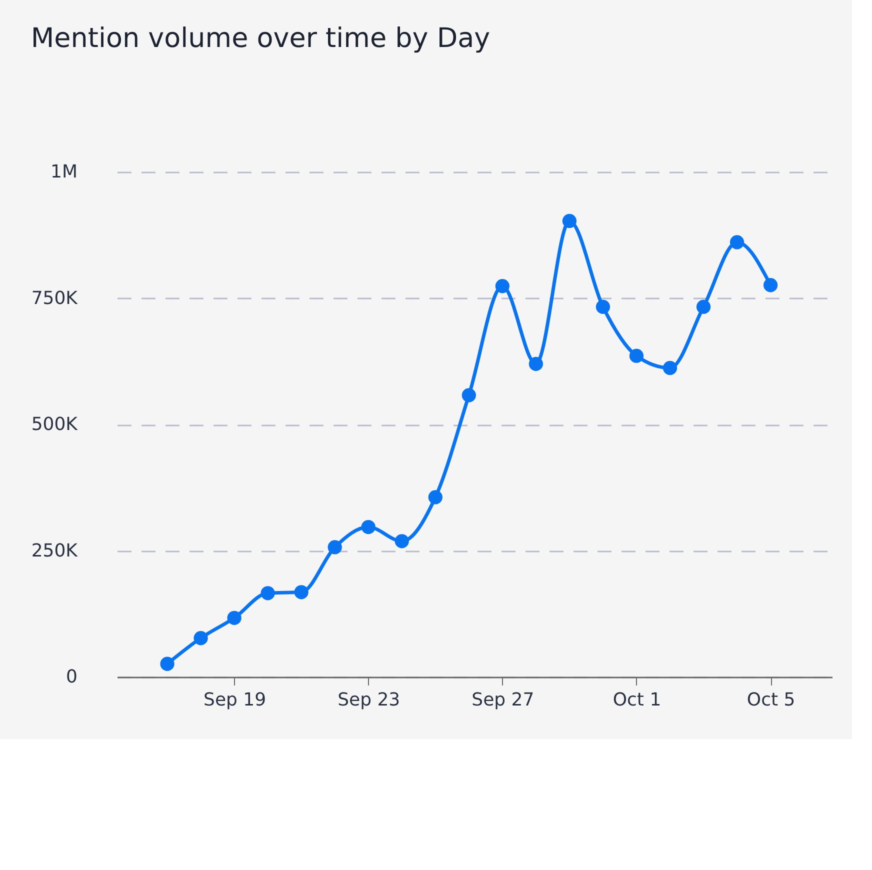 The image size is (872, 870). Describe the element at coordinates (369, 700) in the screenshot. I see `x-tick-label: Sep 23` at that location.